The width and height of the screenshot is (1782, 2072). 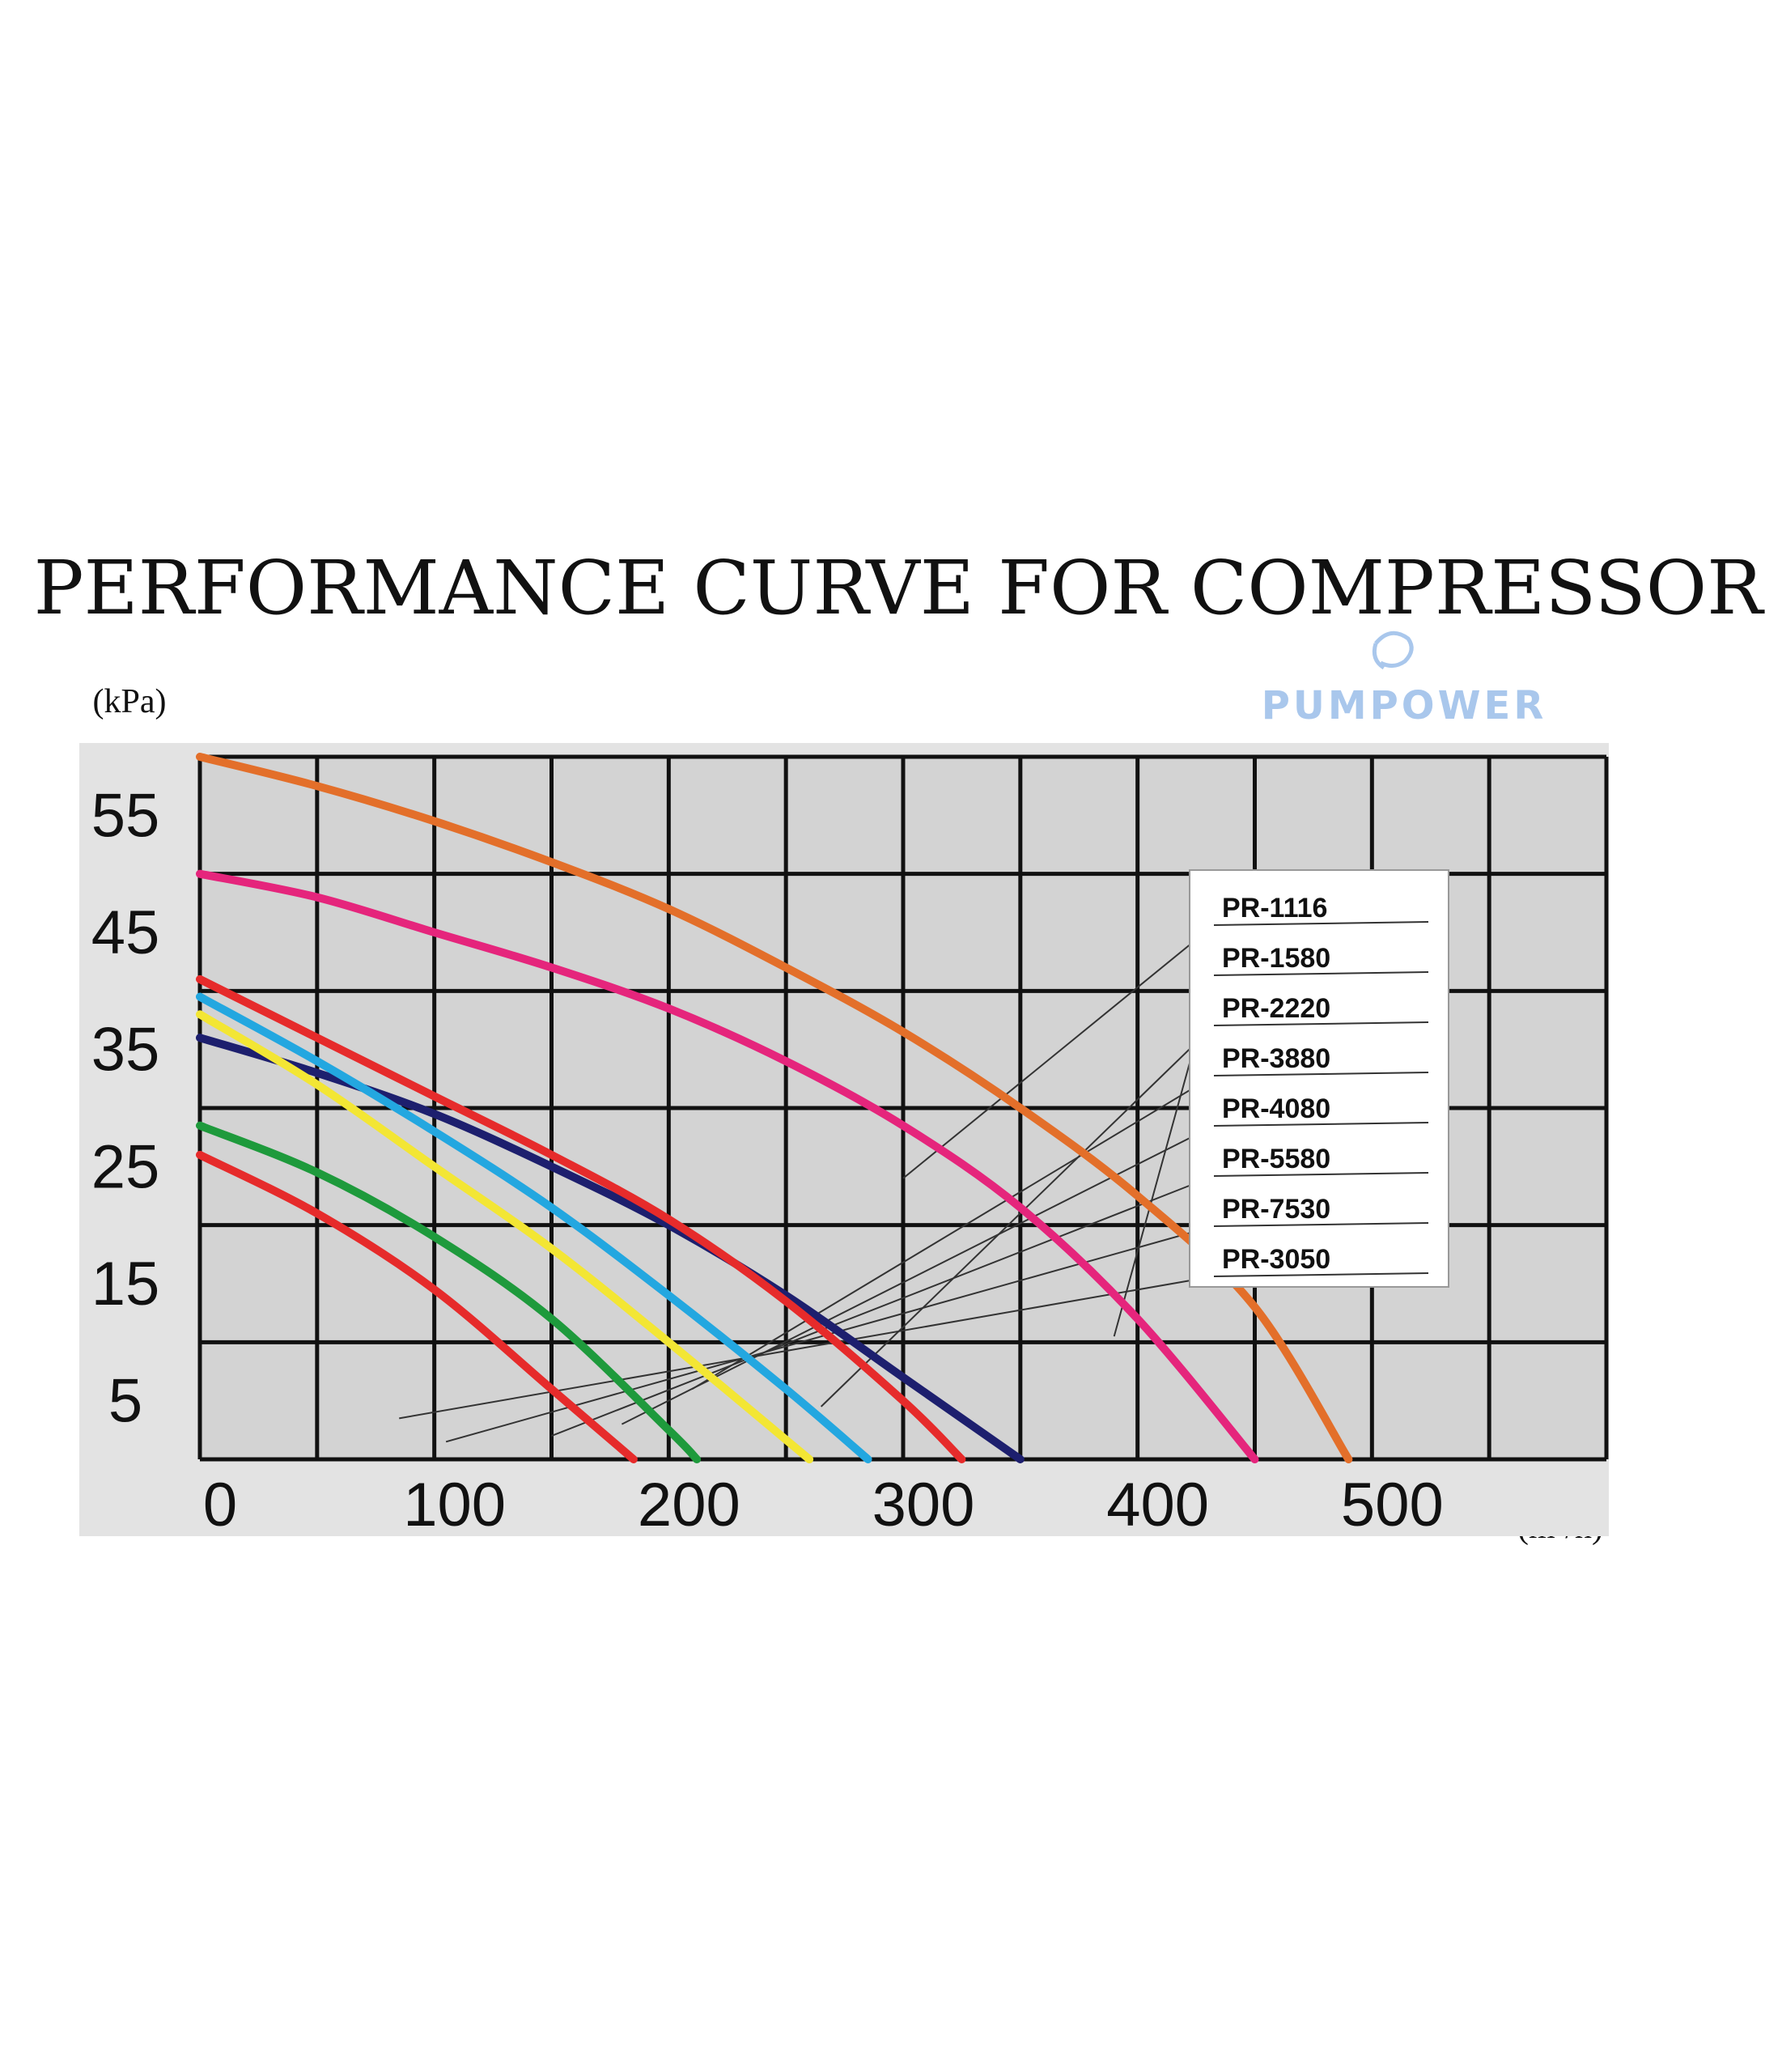 I want to click on legend-label: PR-7530, so click(x=1276, y=1209).